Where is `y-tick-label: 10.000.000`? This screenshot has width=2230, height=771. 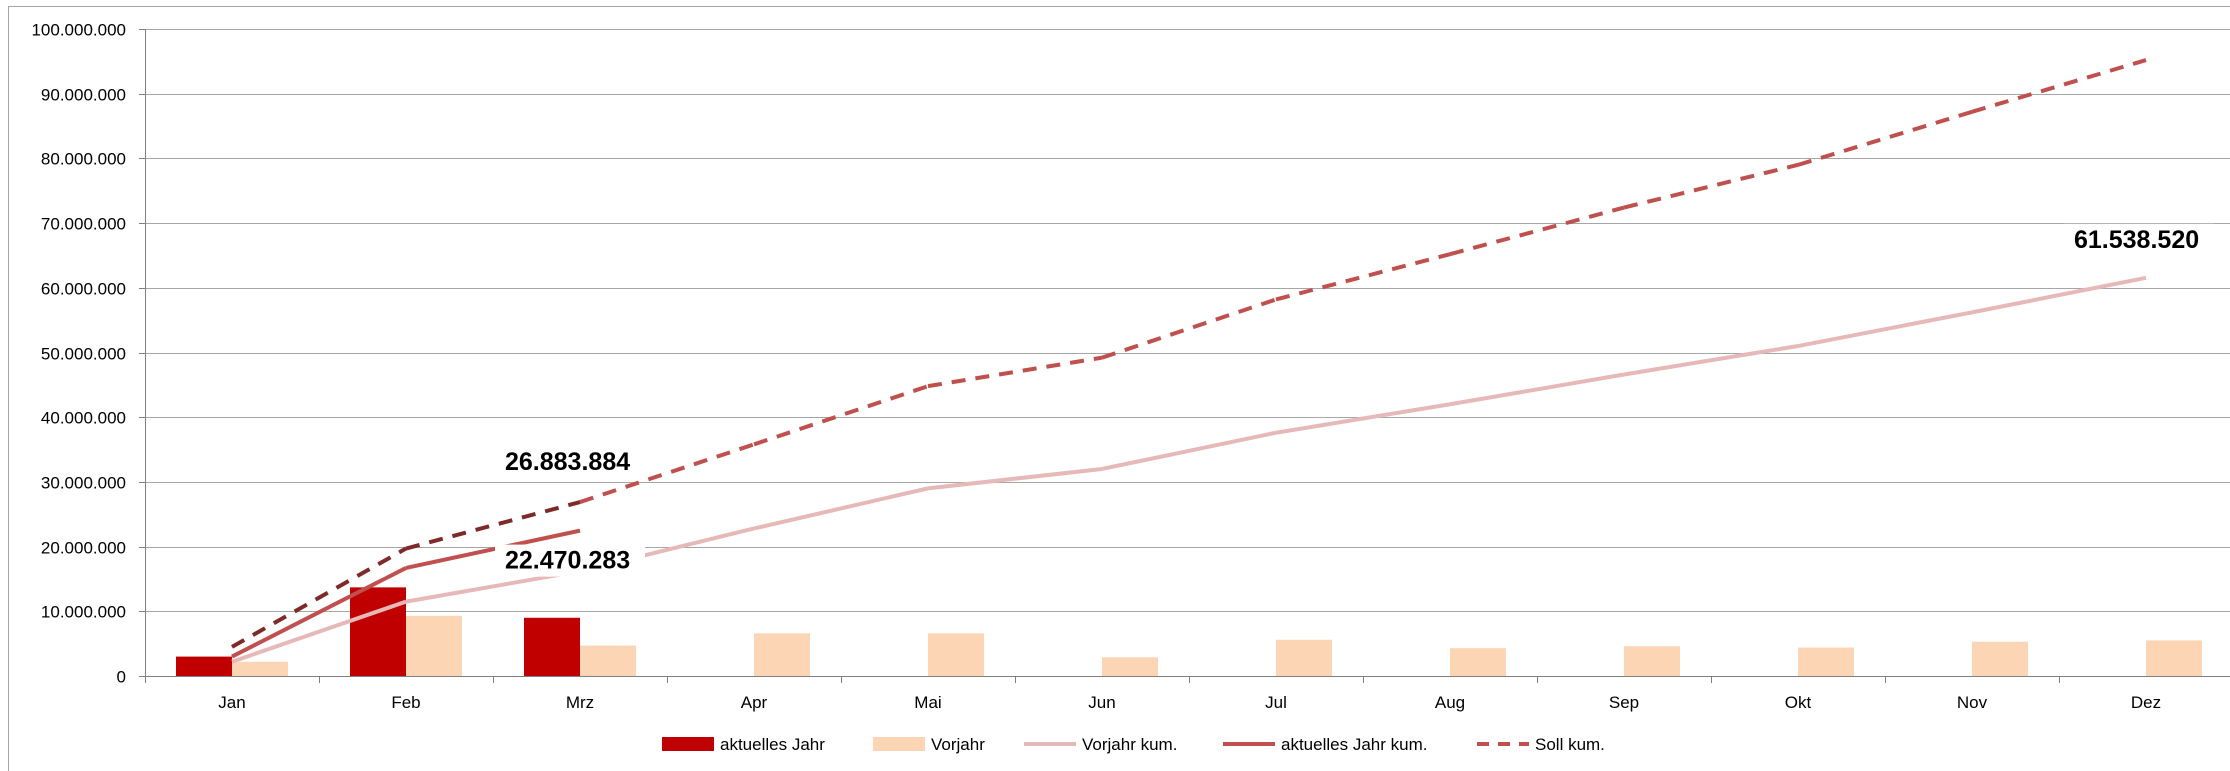 y-tick-label: 10.000.000 is located at coordinates (83, 612).